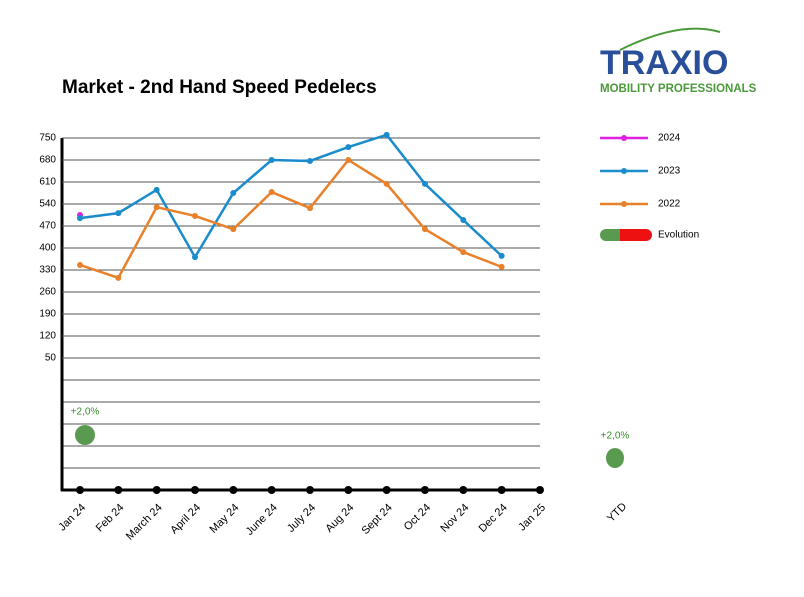 This screenshot has height=597, width=804. I want to click on x-tick-label: April 24, so click(185, 519).